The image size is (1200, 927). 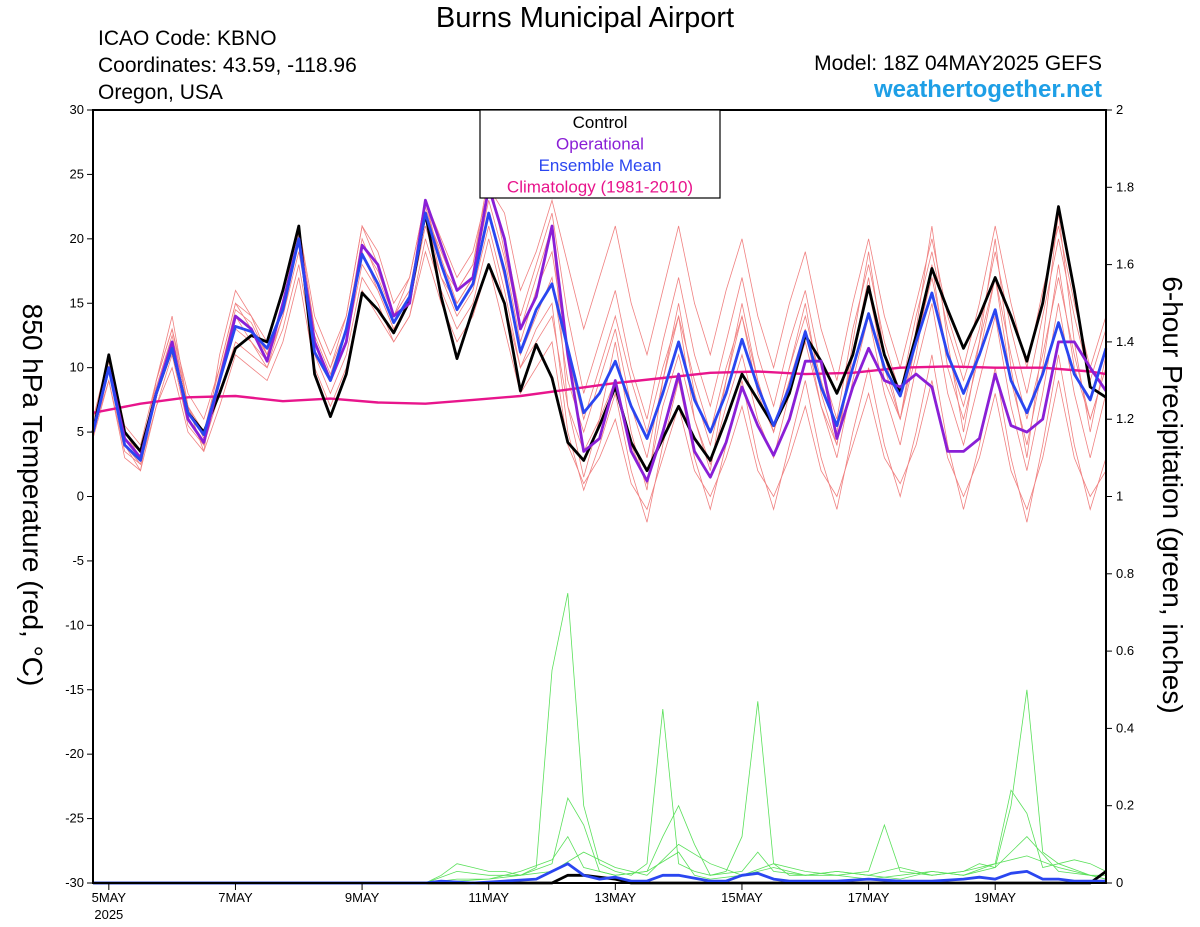 I want to click on coordinates-label: Coordinates: 43.59, -118.96, so click(x=227, y=65).